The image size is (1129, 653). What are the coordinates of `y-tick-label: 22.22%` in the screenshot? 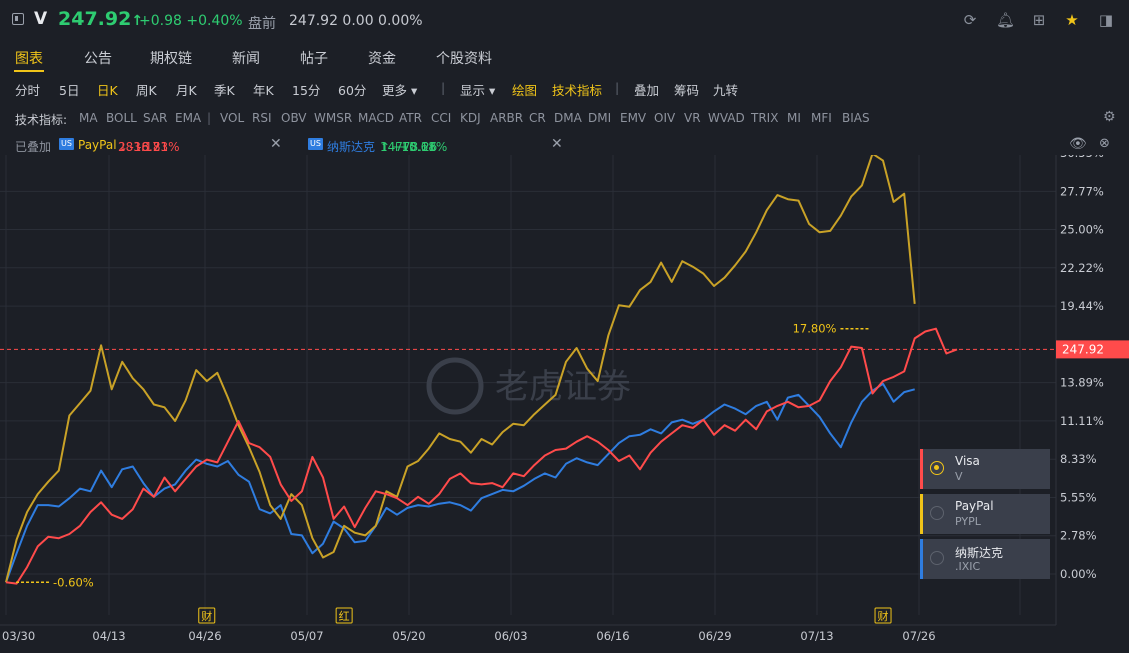 It's located at (1082, 268).